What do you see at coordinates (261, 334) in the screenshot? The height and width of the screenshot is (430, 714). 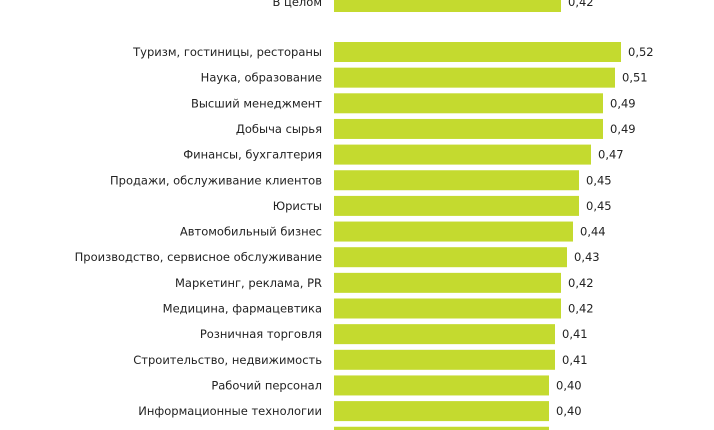 I see `category-label: Розничная торговля` at bounding box center [261, 334].